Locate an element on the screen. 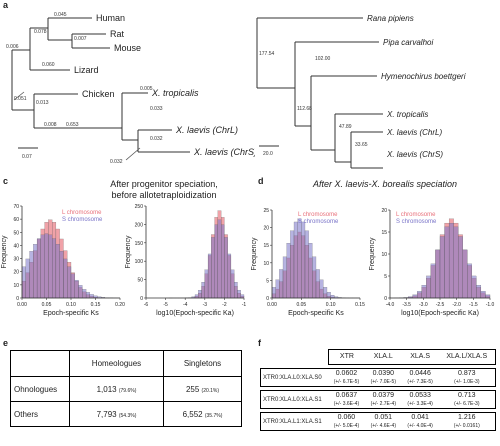 This screenshot has width=500, height=446. y-tick-label: 70 is located at coordinates (16, 207).